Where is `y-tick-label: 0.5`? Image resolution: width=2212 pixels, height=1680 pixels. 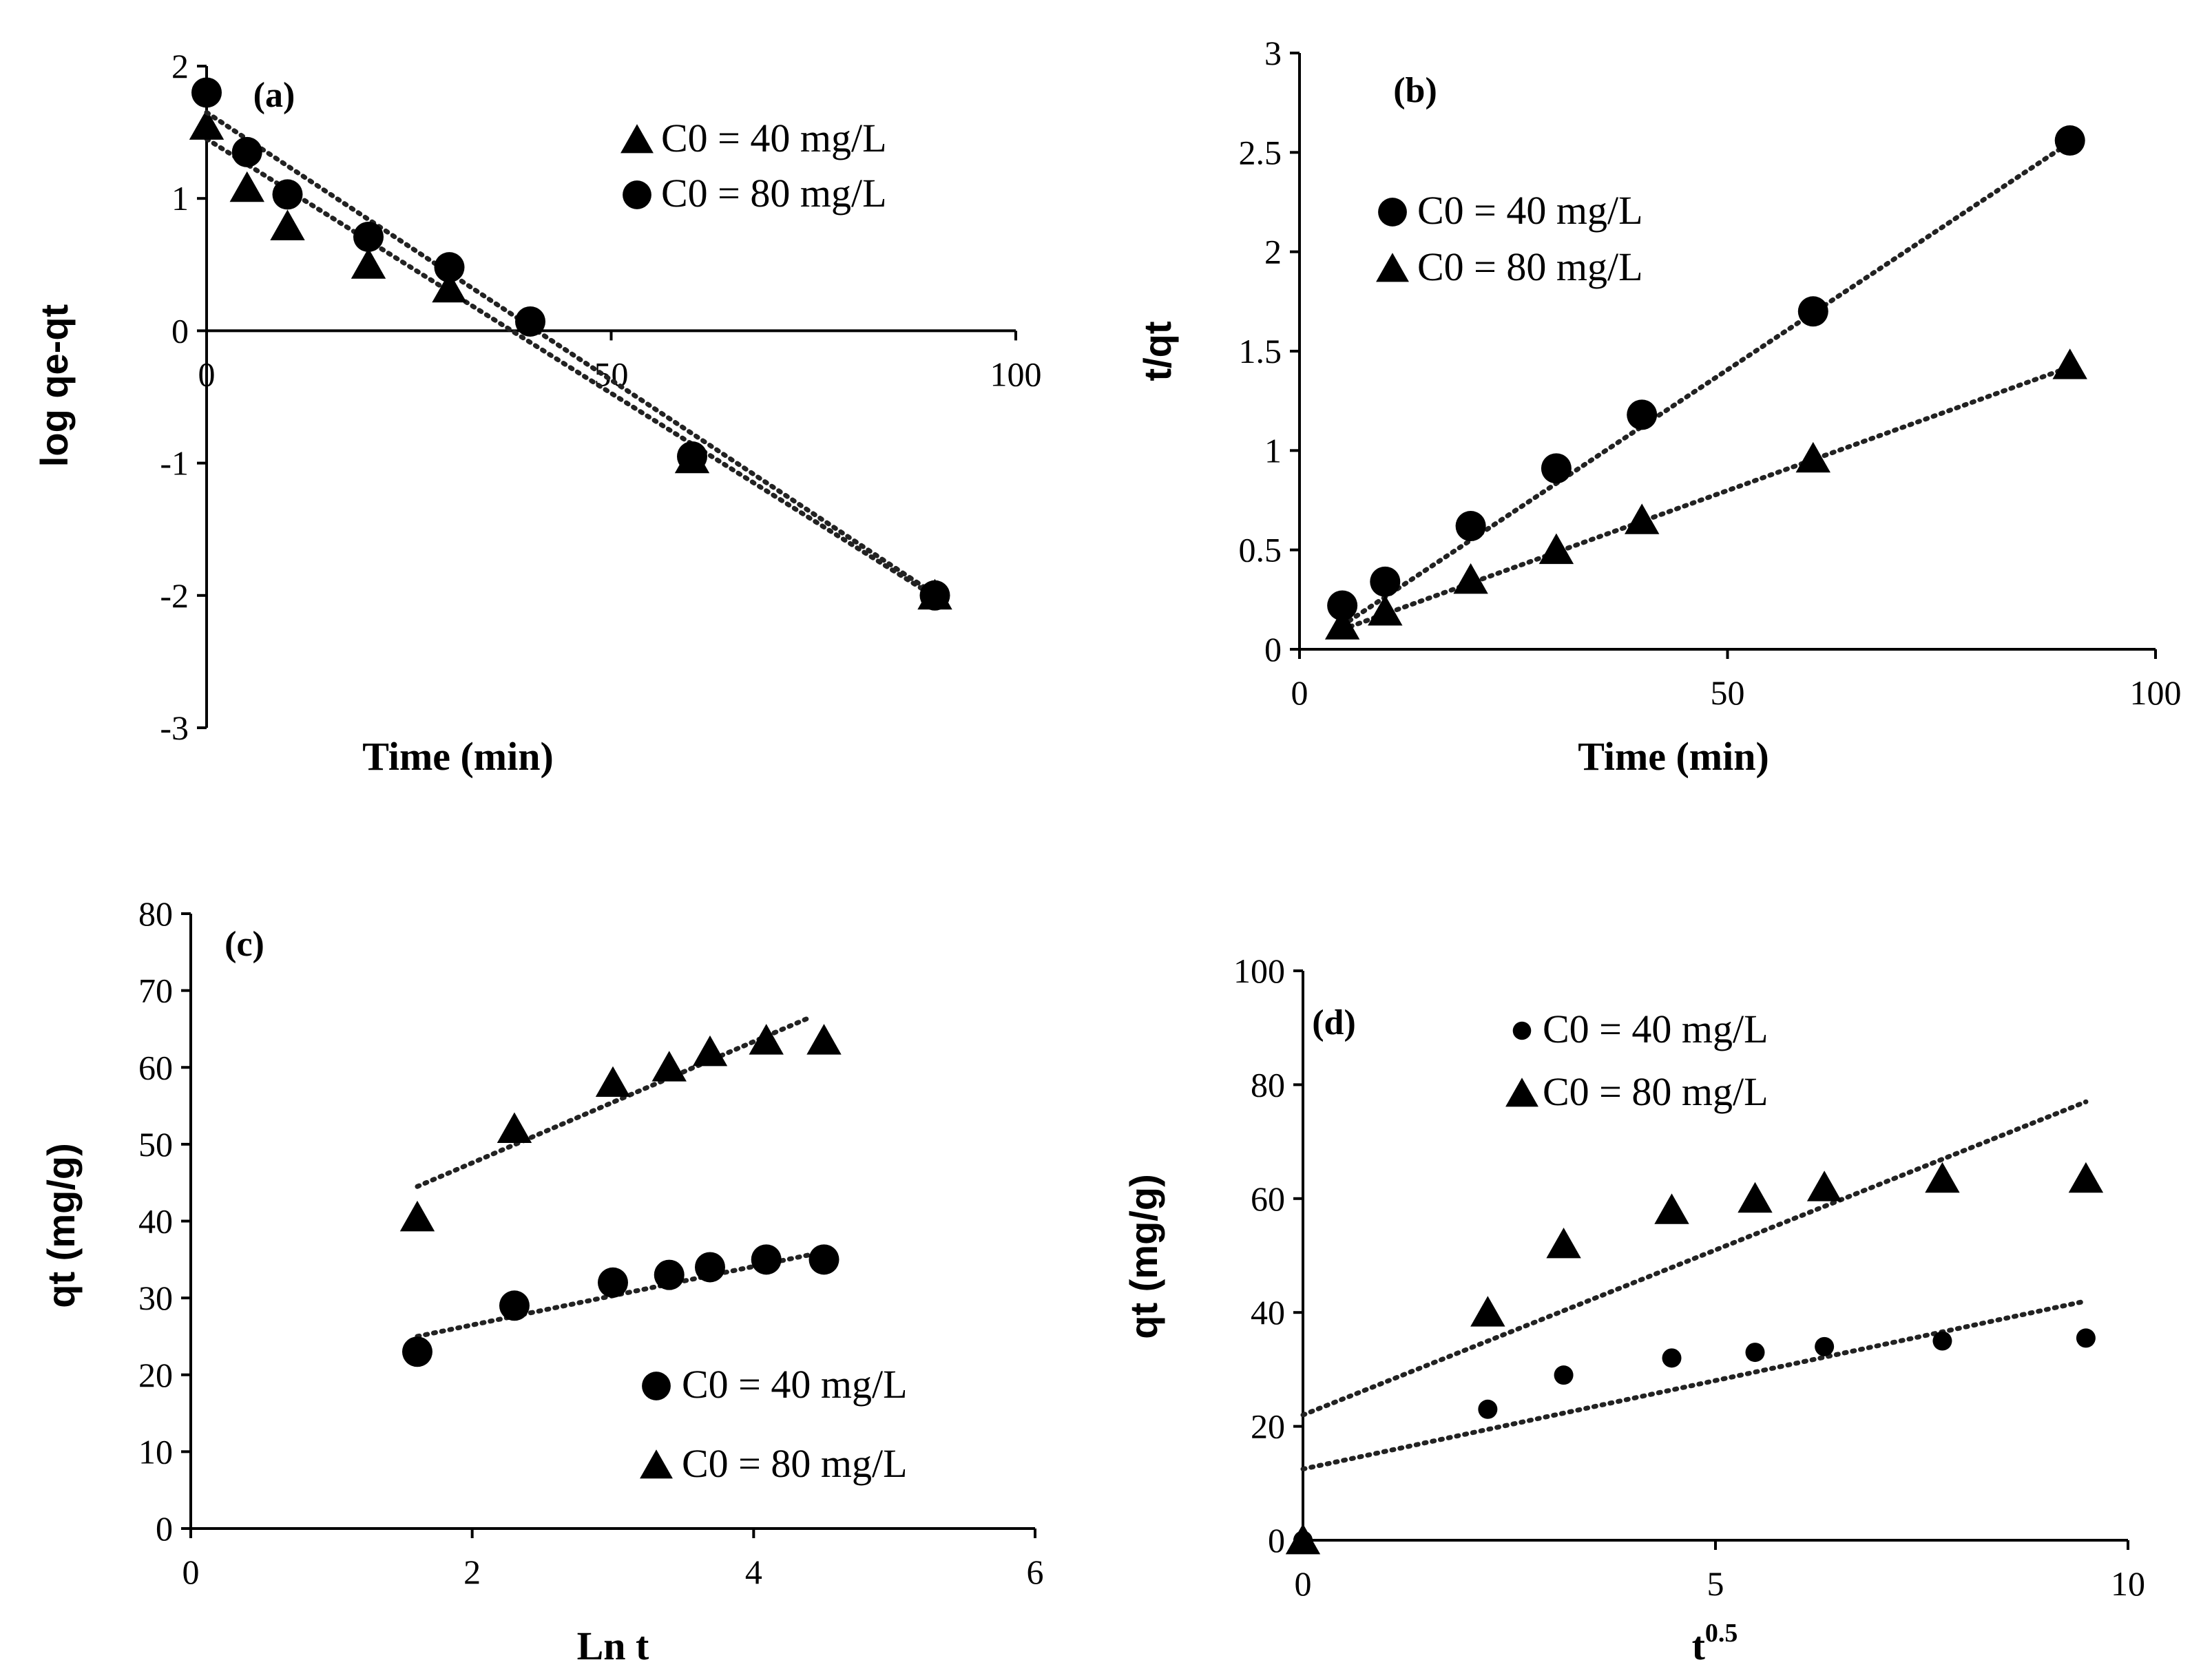 y-tick-label: 0.5 is located at coordinates (1260, 550).